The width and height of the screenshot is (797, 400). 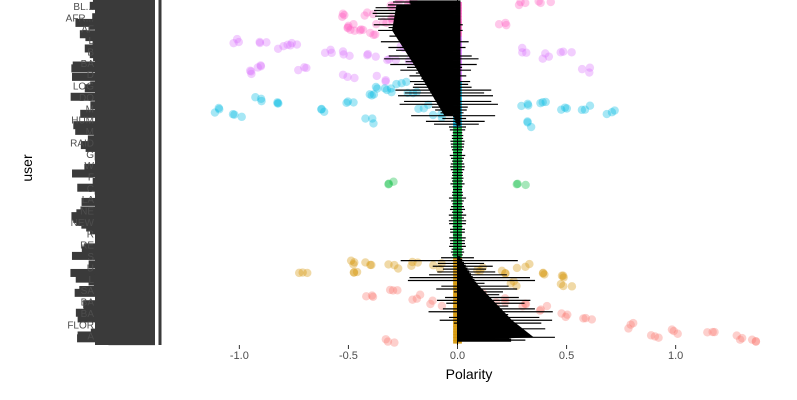 What do you see at coordinates (675, 356) in the screenshot?
I see `x-tick-label: 1.0` at bounding box center [675, 356].